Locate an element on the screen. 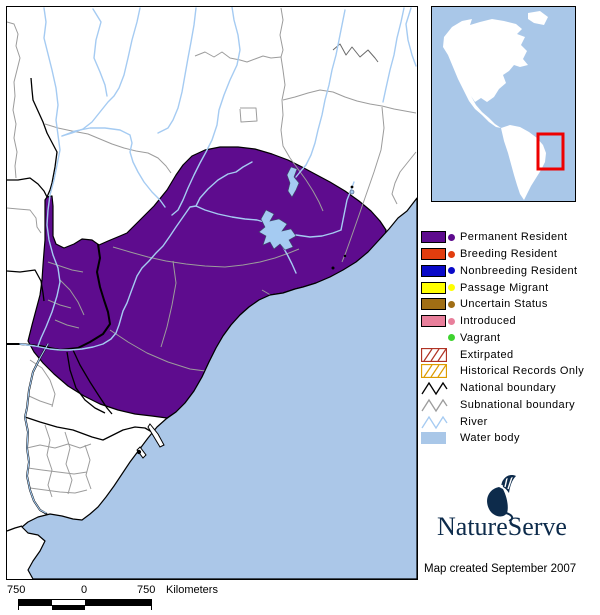  legend-label: Passage Migrant is located at coordinates (504, 287).